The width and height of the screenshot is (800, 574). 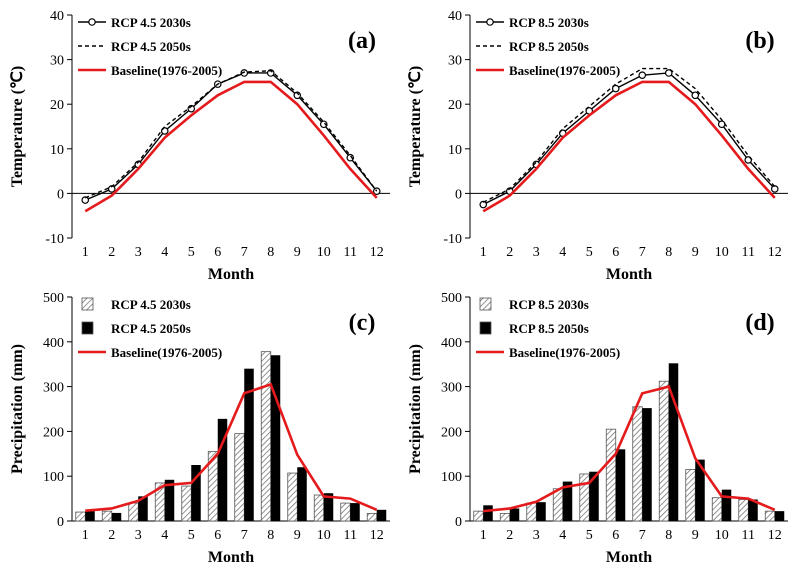 I want to click on legend-label: RCP 8.5 2050s, so click(x=549, y=328).